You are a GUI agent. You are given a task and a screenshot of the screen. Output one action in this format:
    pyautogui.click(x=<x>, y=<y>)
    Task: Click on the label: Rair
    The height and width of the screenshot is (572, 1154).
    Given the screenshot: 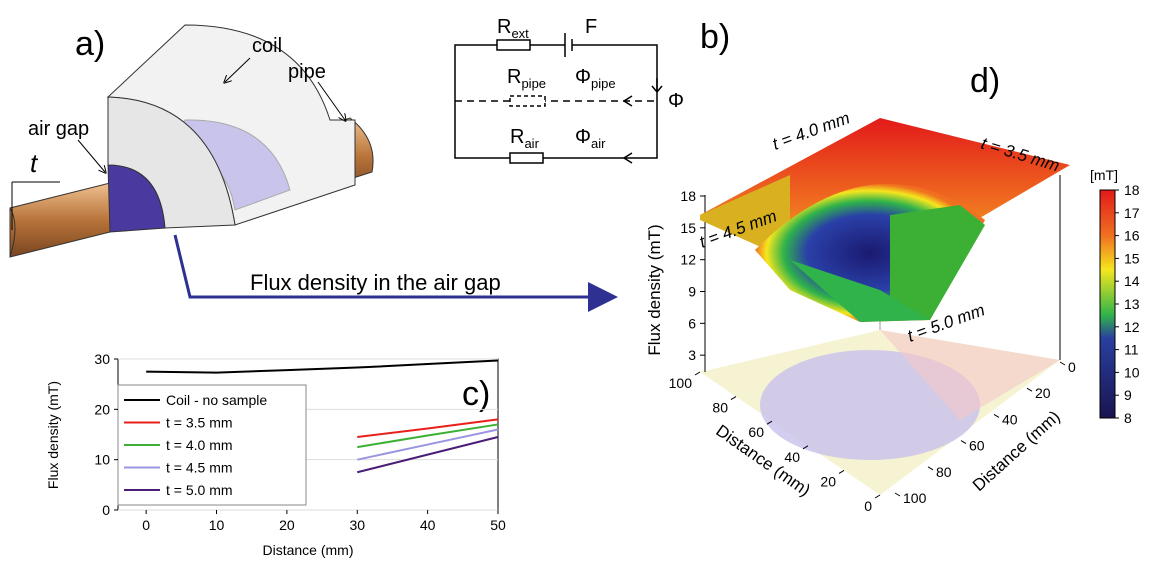 What is the action you would take?
    pyautogui.click(x=525, y=138)
    